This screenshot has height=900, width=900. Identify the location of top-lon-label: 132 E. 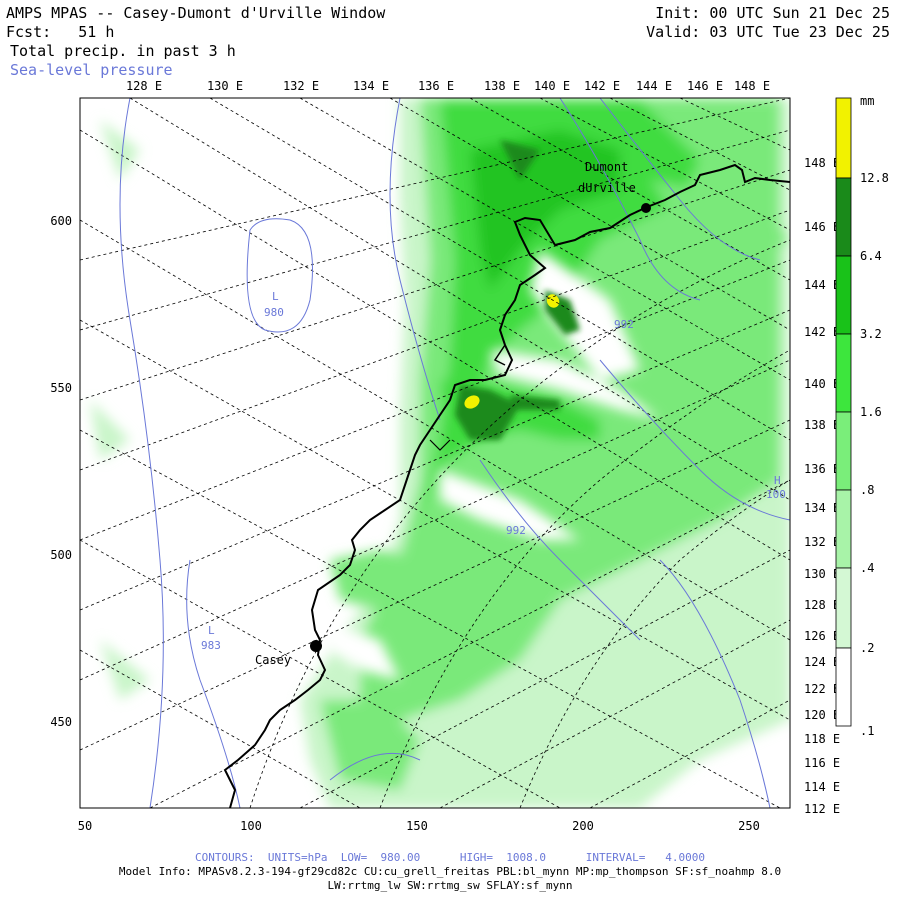
(301, 86).